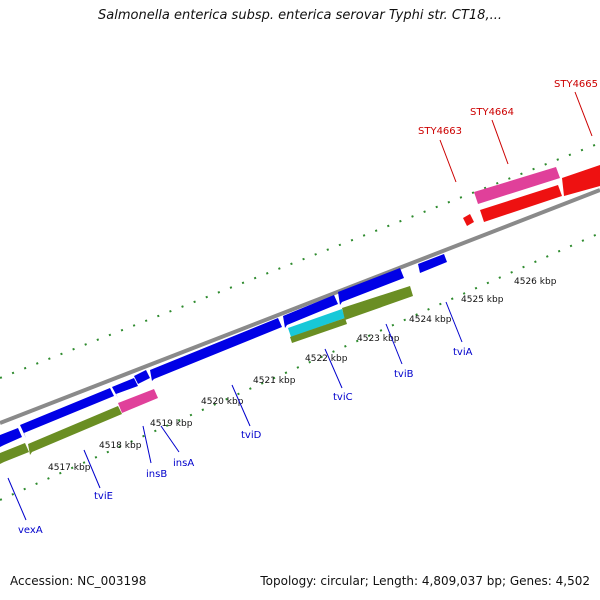 Image resolution: width=600 pixels, height=600 pixels. Describe the element at coordinates (576, 84) in the screenshot. I see `gene-label: STY4665` at that location.